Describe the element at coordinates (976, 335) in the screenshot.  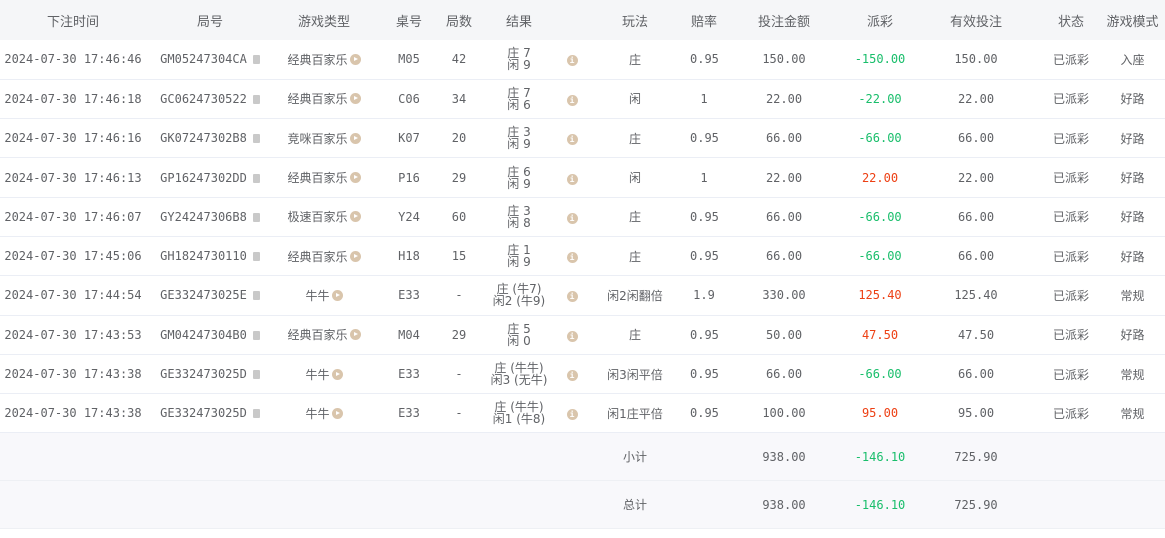
I see `valid-bet: 47.50` at that location.